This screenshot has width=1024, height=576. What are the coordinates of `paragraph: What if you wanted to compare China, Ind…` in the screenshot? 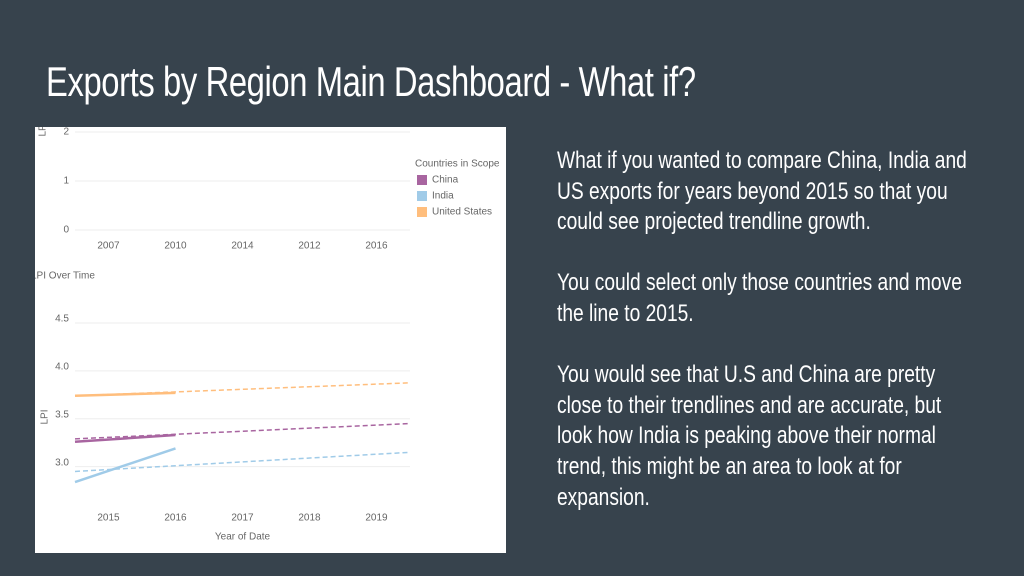 It's located at (762, 191).